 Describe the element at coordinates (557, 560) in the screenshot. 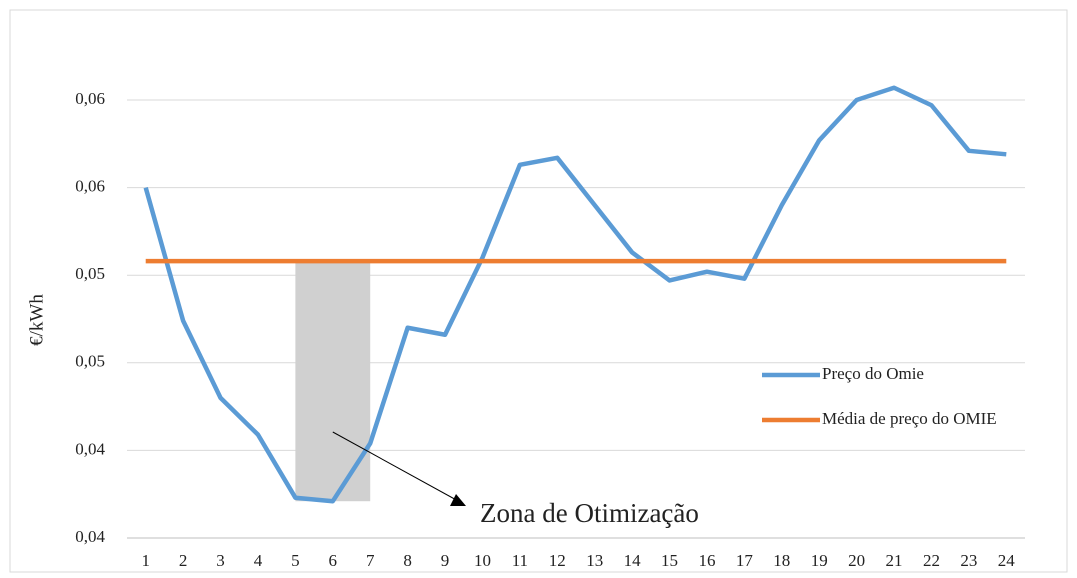

I see `x-tick-label: 12` at that location.